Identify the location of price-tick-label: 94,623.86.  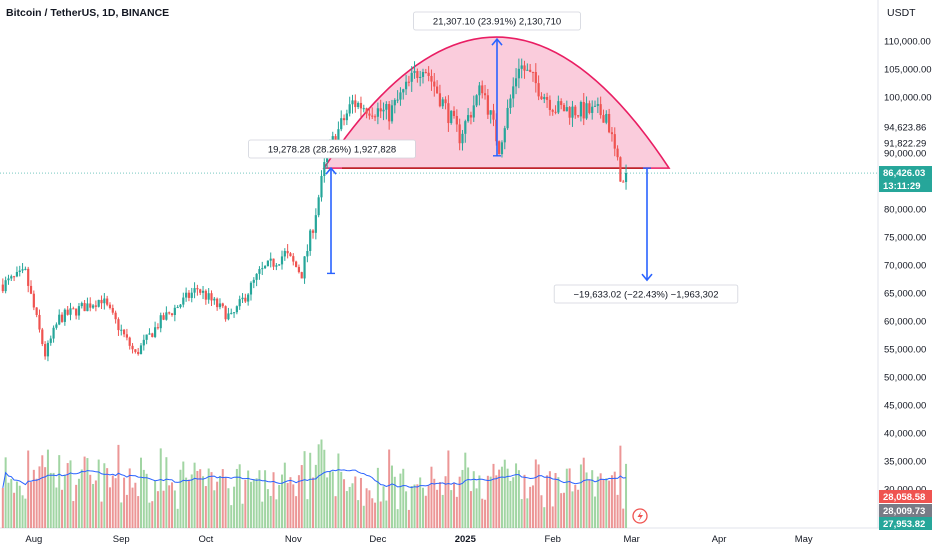
(905, 128).